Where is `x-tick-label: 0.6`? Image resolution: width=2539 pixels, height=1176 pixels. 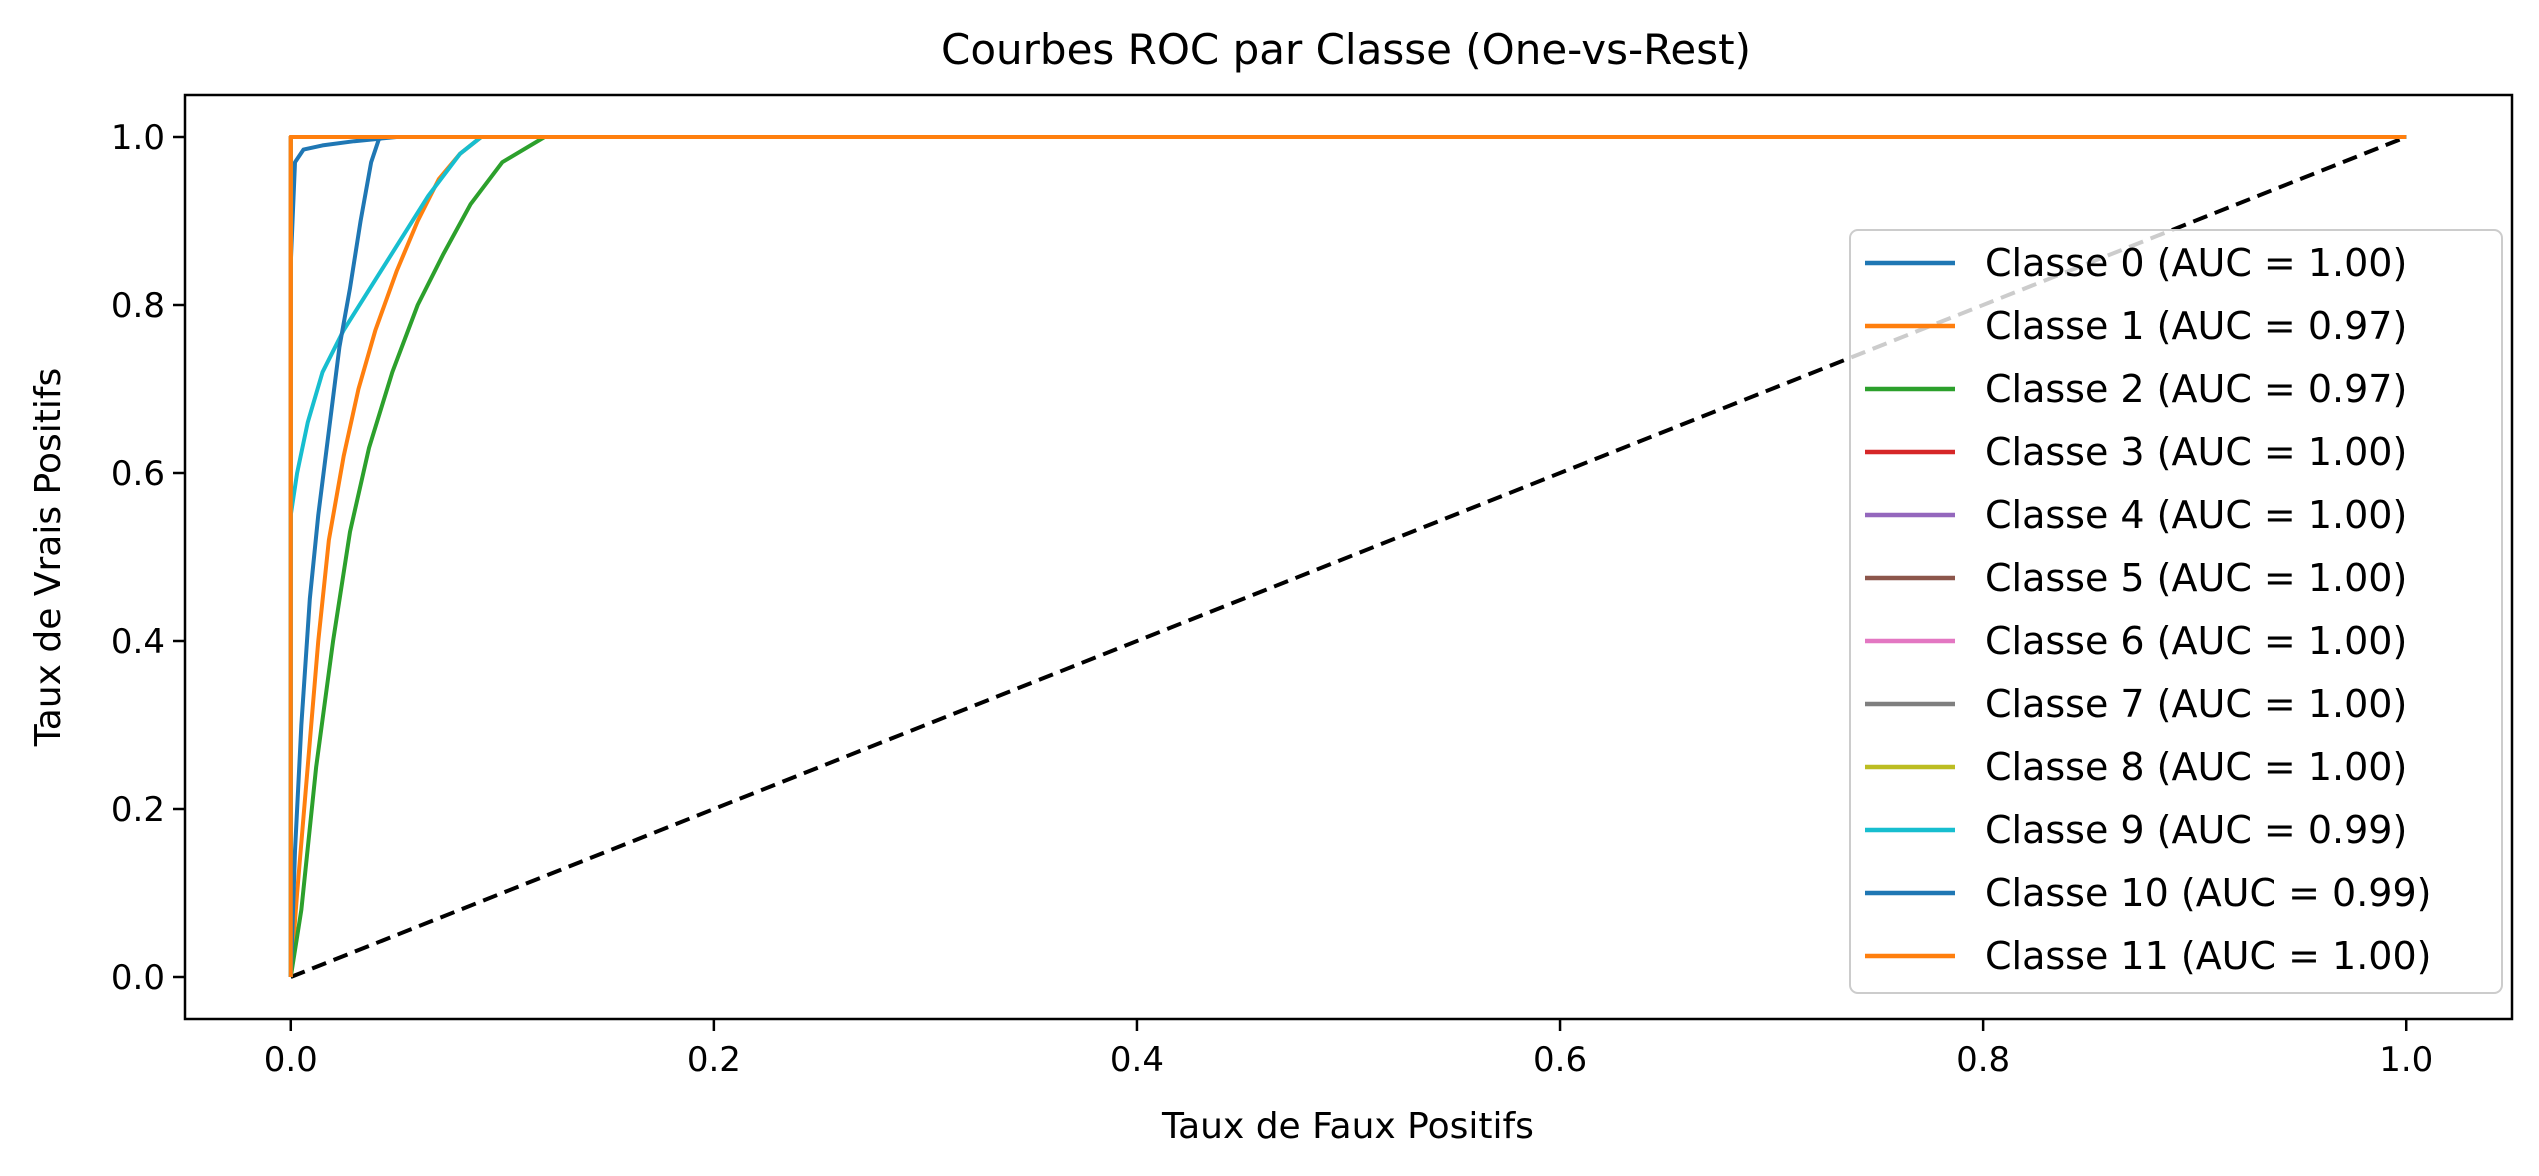 x-tick-label: 0.6 is located at coordinates (1560, 1060).